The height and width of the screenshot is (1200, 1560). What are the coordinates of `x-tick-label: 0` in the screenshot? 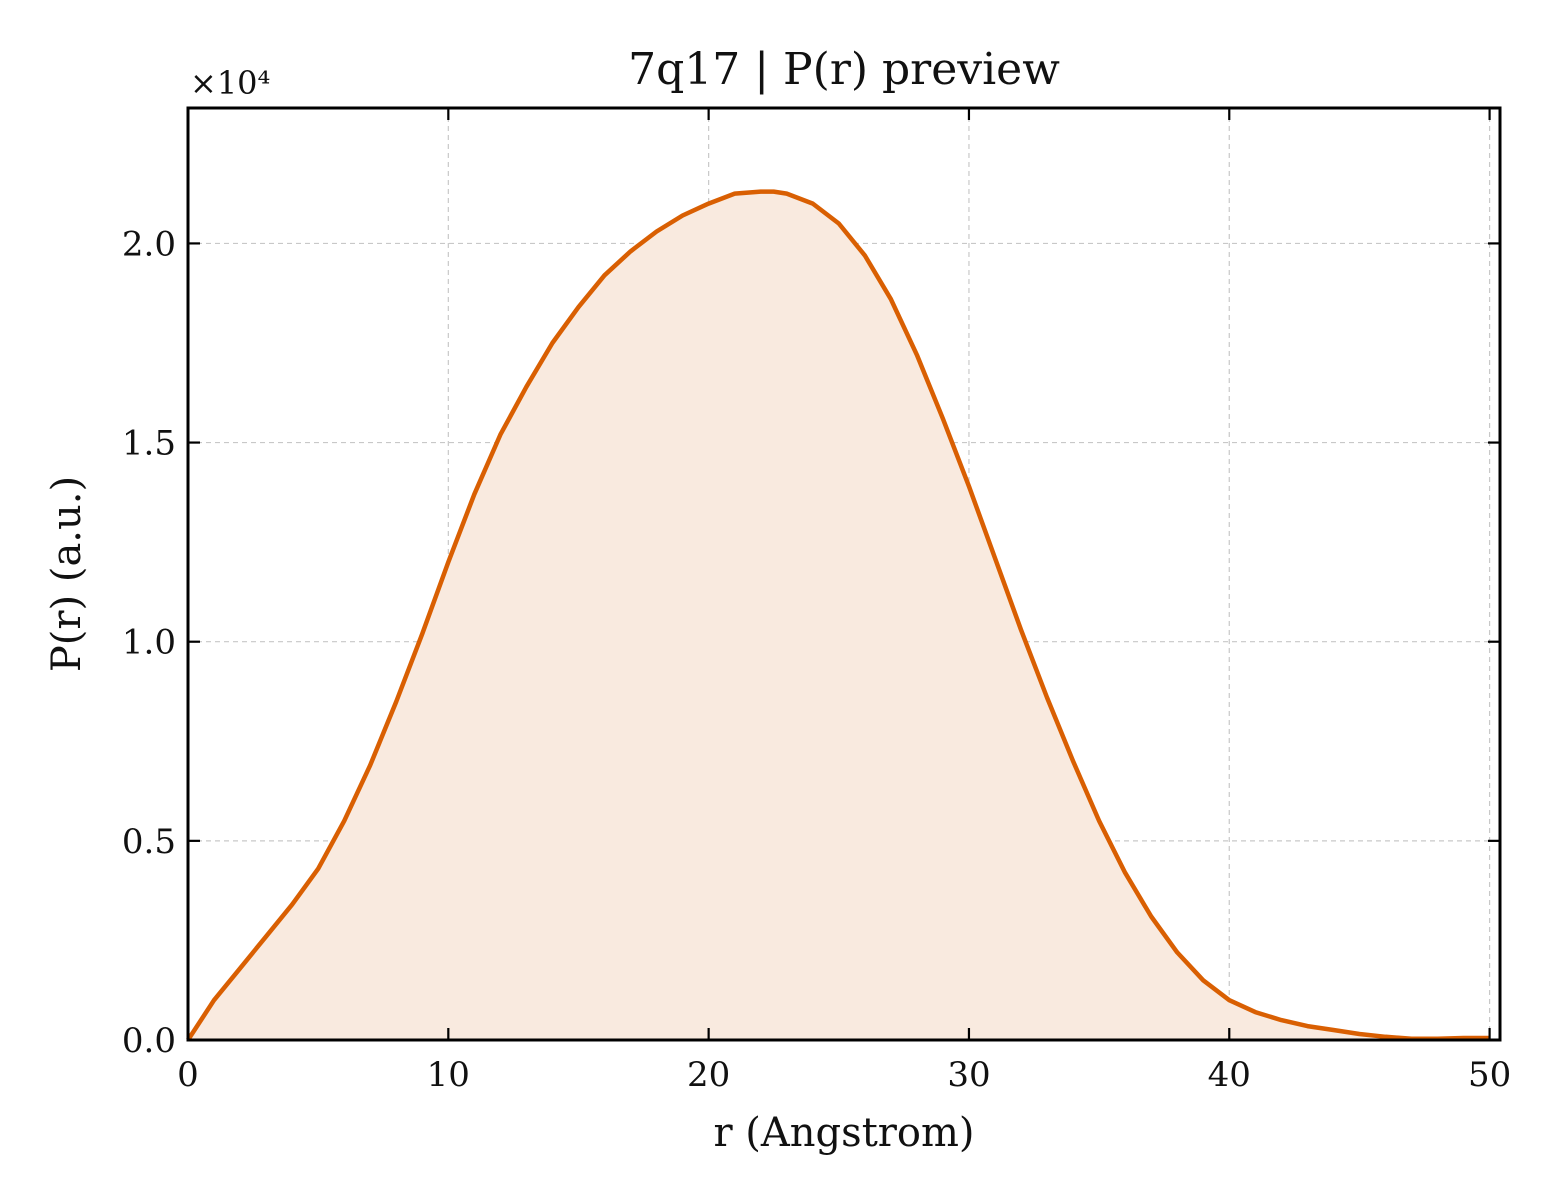 It's located at (188, 1075).